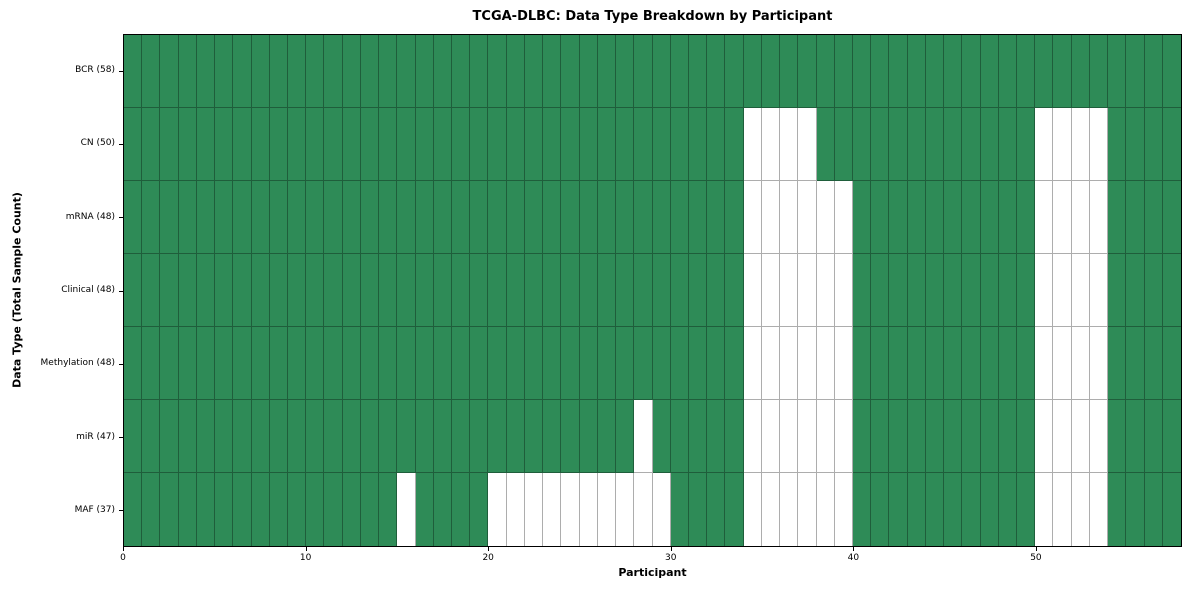  I want to click on x-tick-mark, so click(489, 549).